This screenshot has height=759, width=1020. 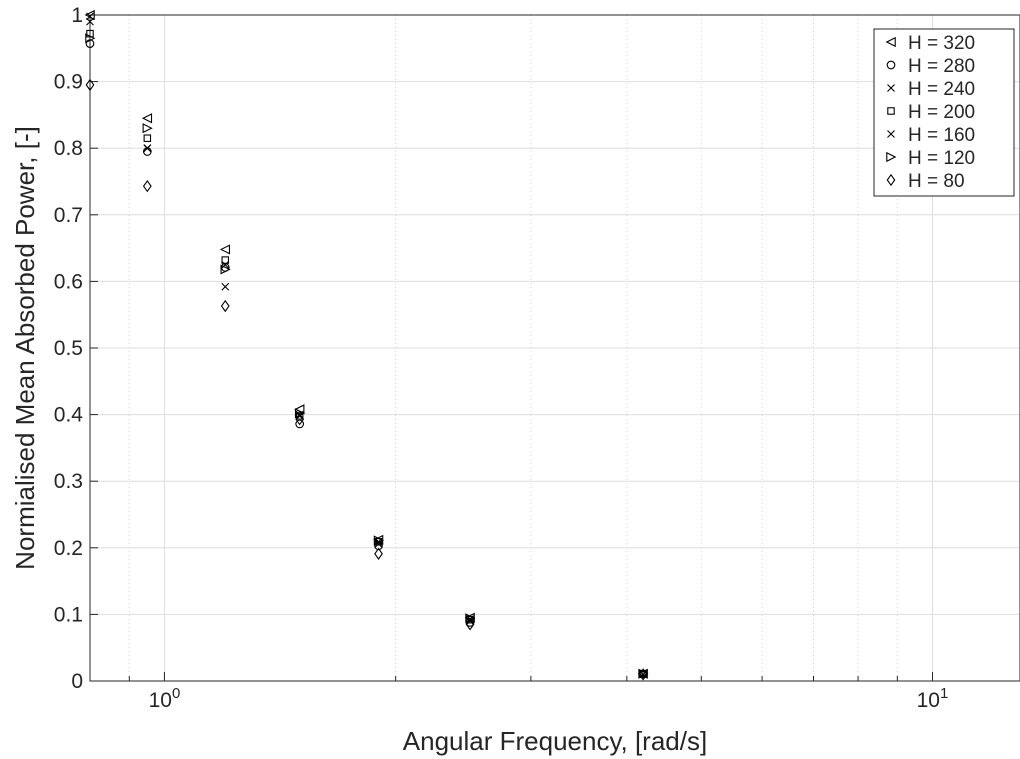 I want to click on x-tick-label: 10⁰, so click(x=165, y=698).